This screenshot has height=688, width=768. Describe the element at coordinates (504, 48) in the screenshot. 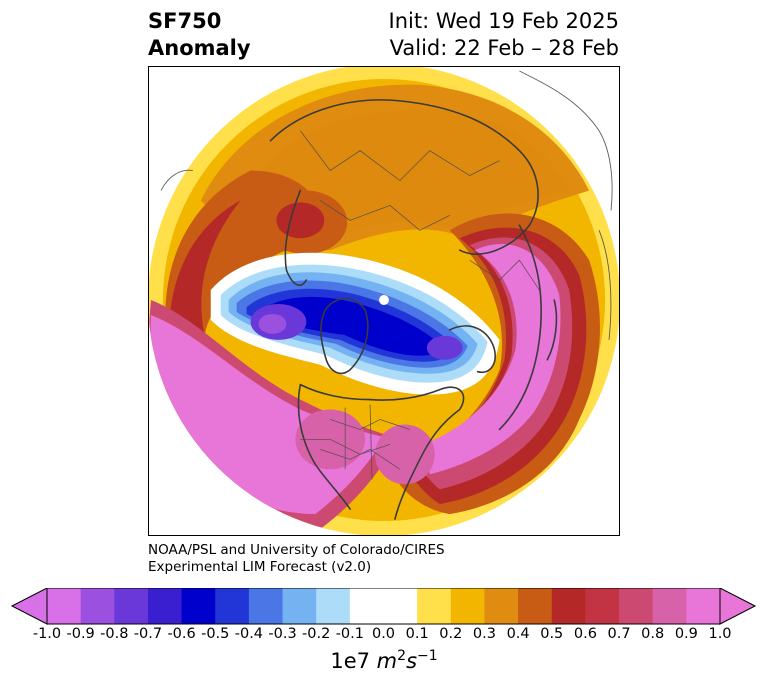

I see `valid-range: Valid: 22 Feb – 28 Feb` at that location.